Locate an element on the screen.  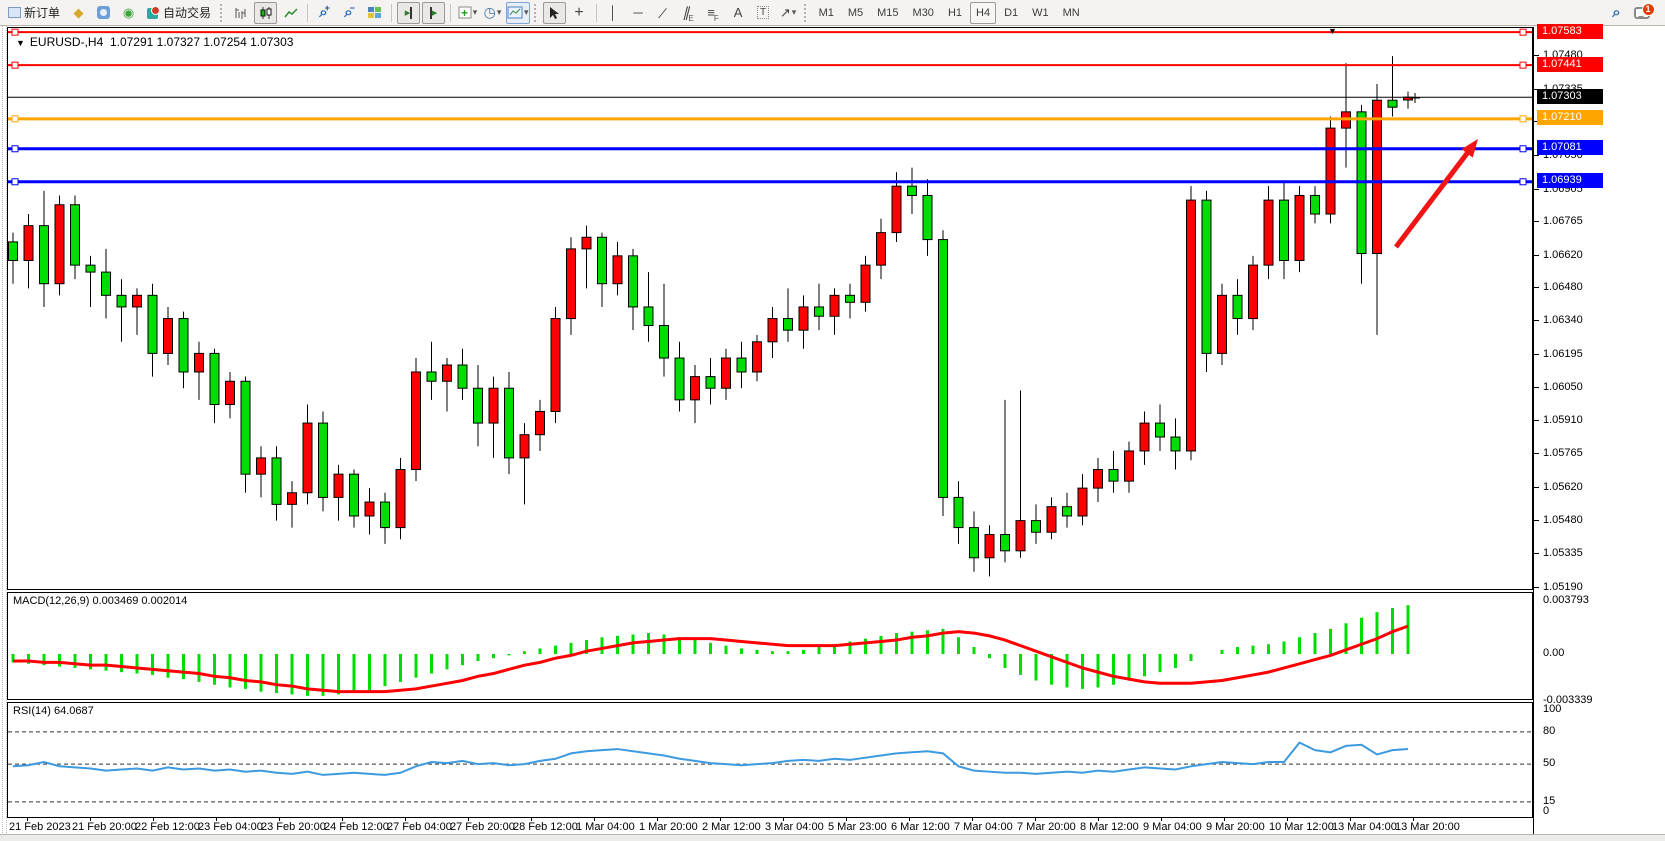
candlestick-chart-button is located at coordinates (266, 12).